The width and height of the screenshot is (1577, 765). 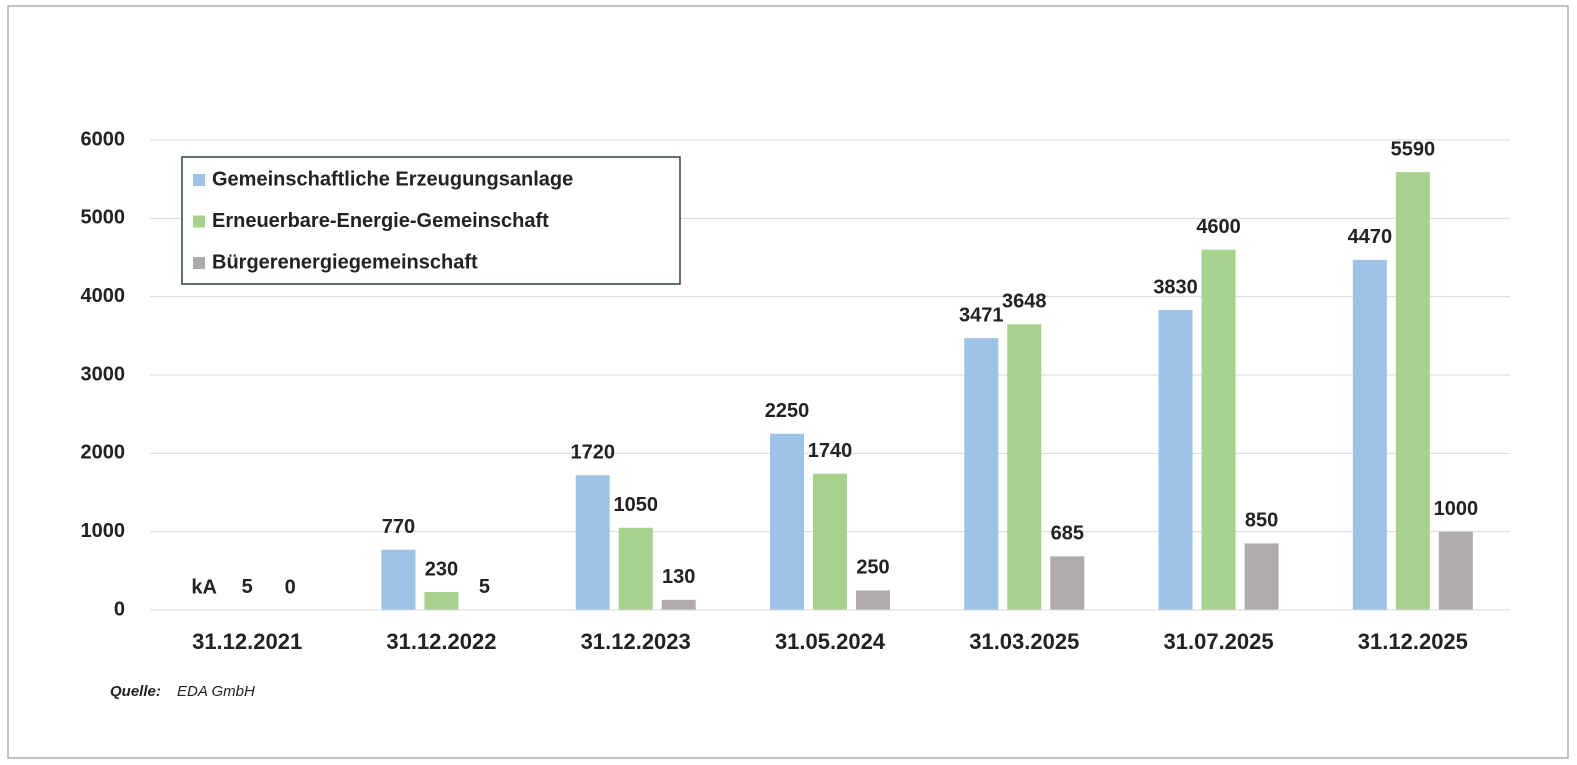 What do you see at coordinates (216, 691) in the screenshot?
I see `source-text: EDA GmbH` at bounding box center [216, 691].